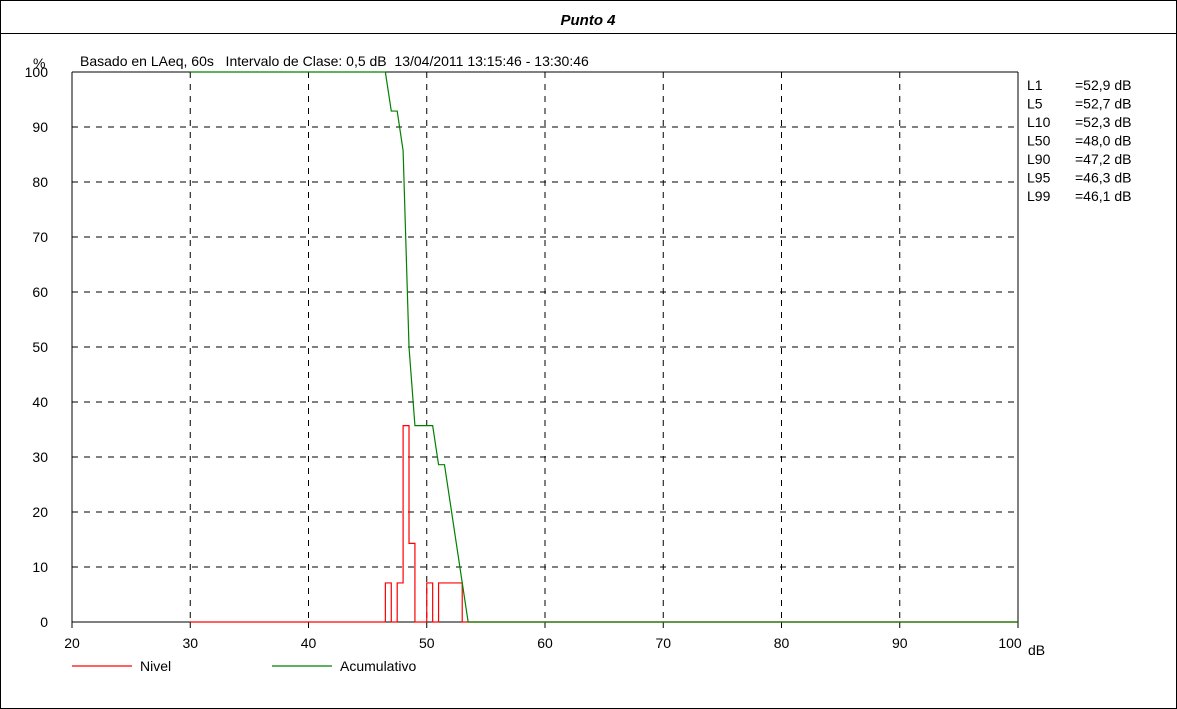 Image resolution: width=1177 pixels, height=709 pixels. What do you see at coordinates (44, 622) in the screenshot?
I see `y-tick-label: 0` at bounding box center [44, 622].